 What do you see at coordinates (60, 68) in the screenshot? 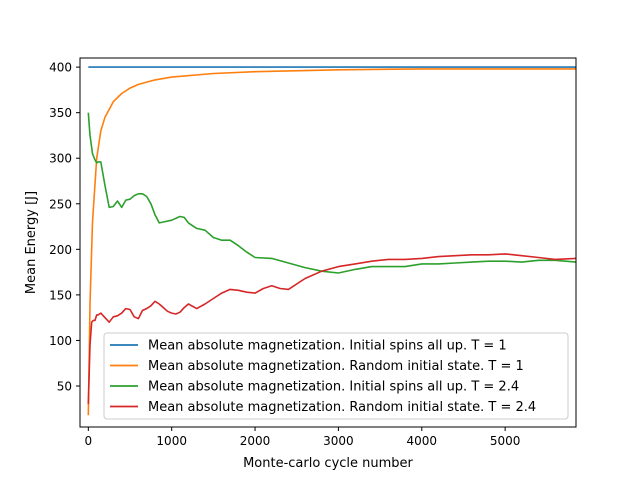
I see `y-tick-label: 400` at bounding box center [60, 68].